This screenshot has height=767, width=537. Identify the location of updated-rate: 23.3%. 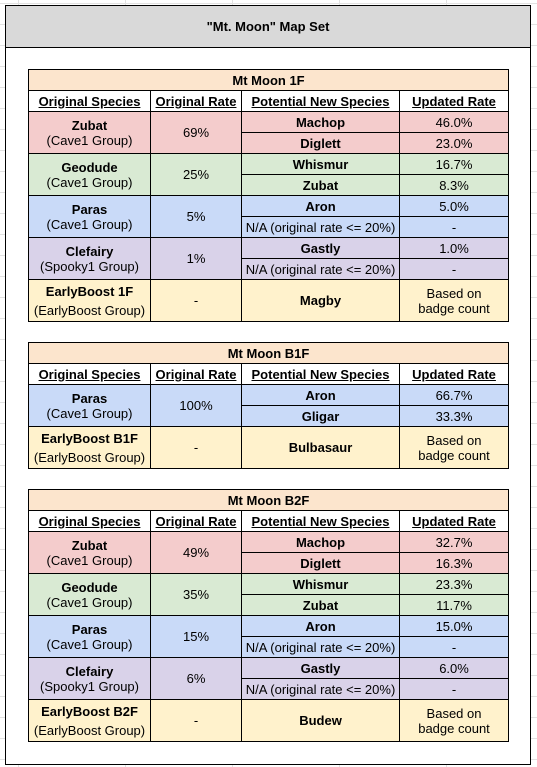
(454, 584).